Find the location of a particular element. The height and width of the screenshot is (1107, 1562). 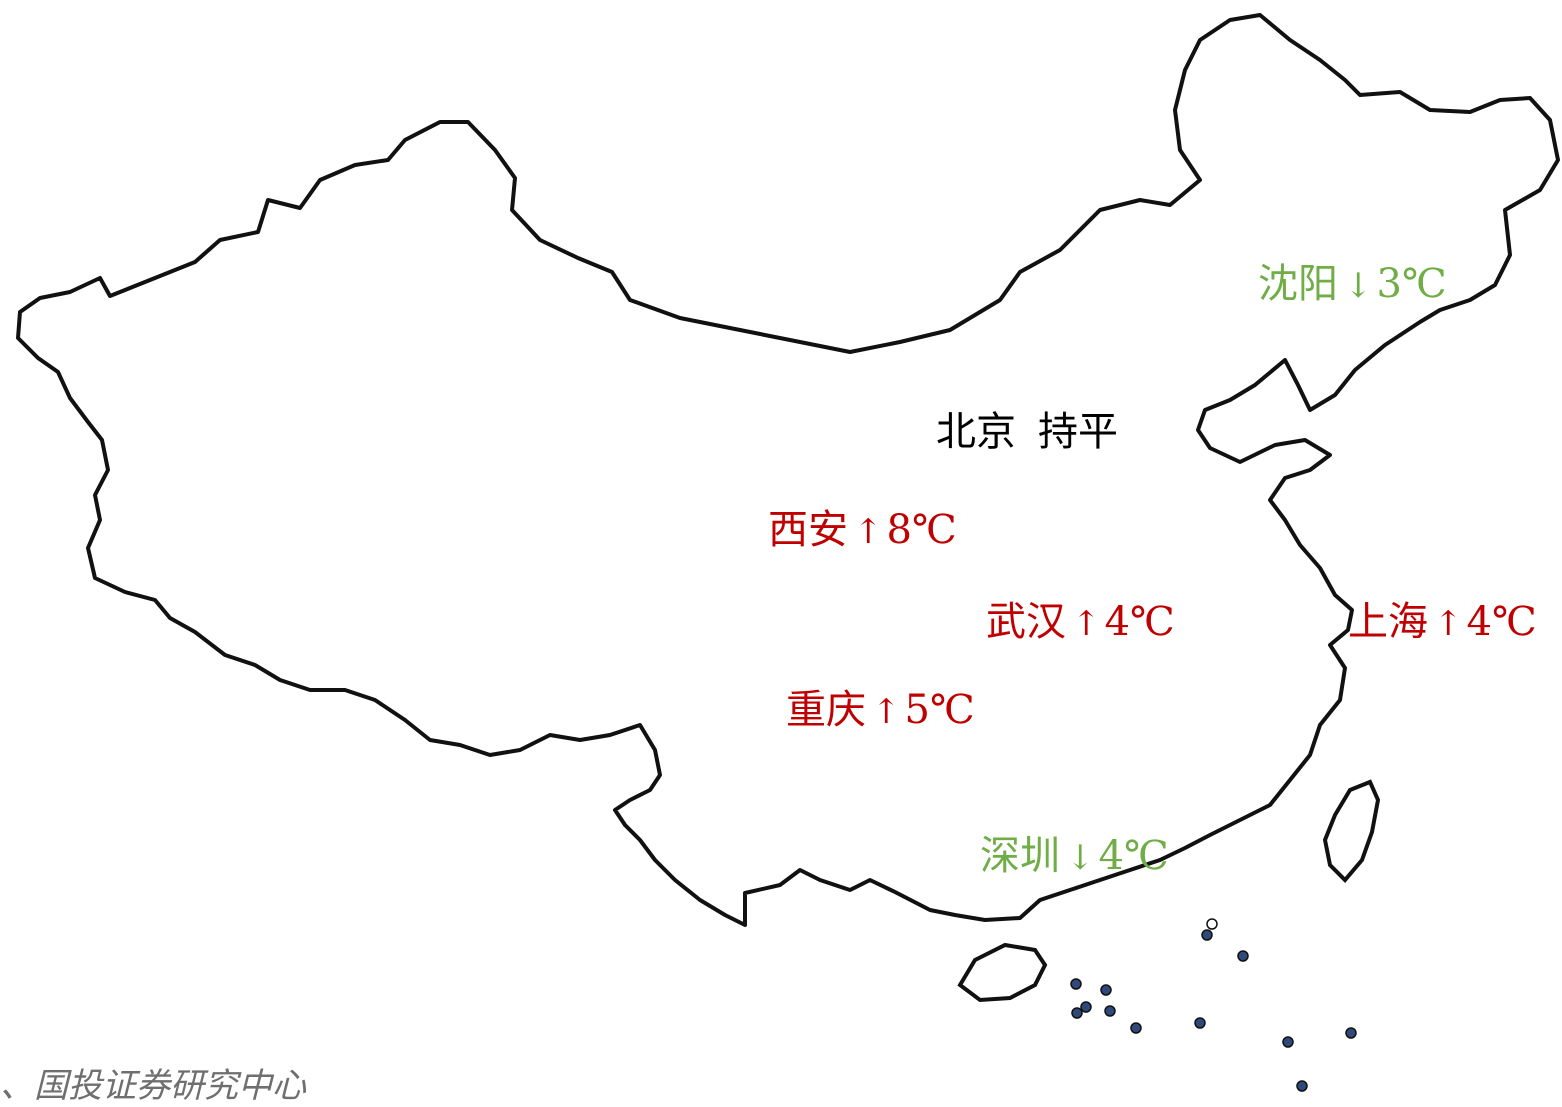

city-change: 8℃ is located at coordinates (921, 530).